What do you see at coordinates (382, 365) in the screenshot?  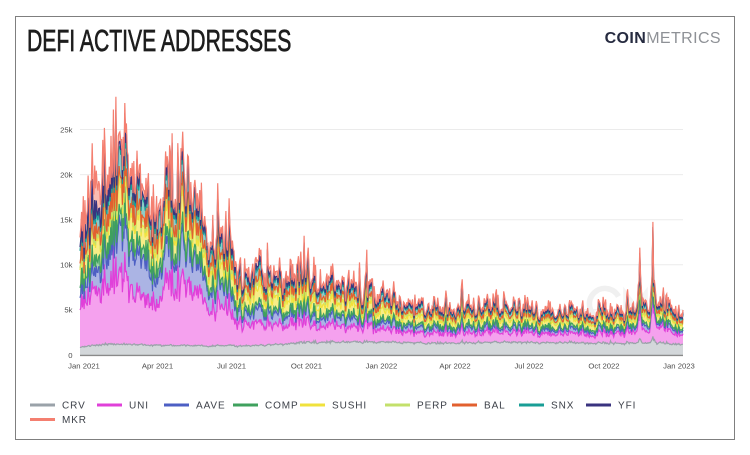 I see `svg-text: Jan 2022` at bounding box center [382, 365].